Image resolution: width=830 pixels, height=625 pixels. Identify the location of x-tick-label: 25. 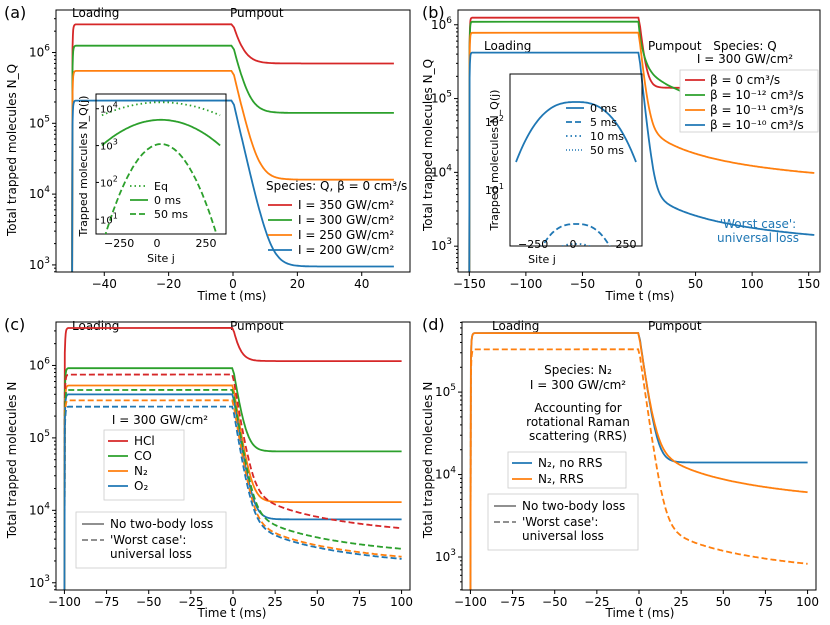
(275, 602).